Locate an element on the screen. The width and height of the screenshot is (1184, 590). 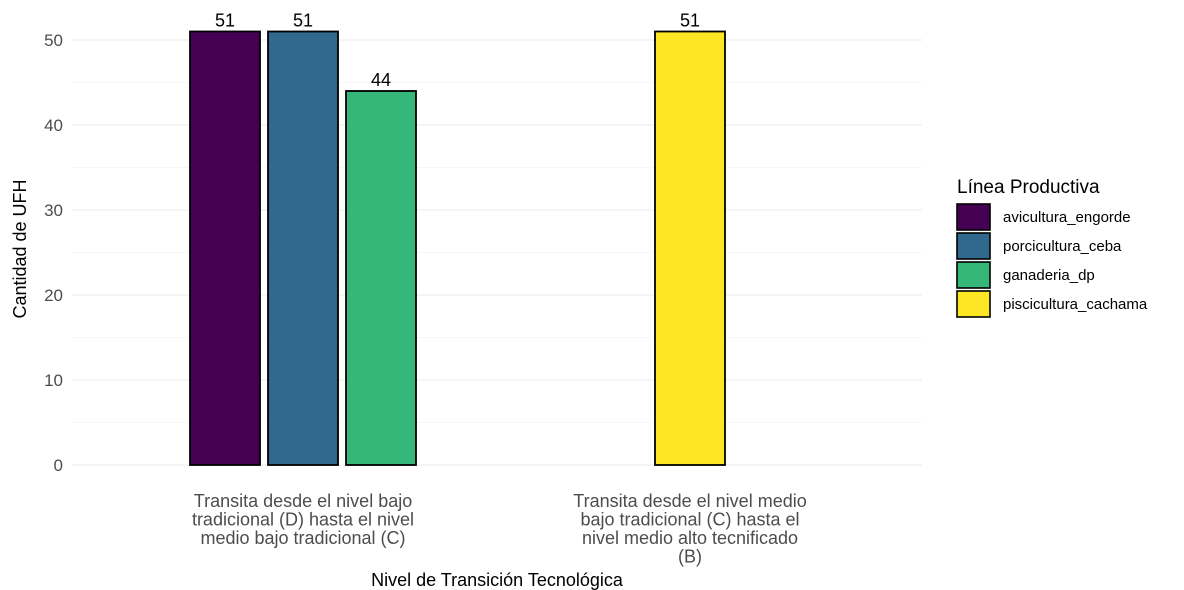
x-tick-label-line: Transita desde el nivel medio is located at coordinates (689, 501).